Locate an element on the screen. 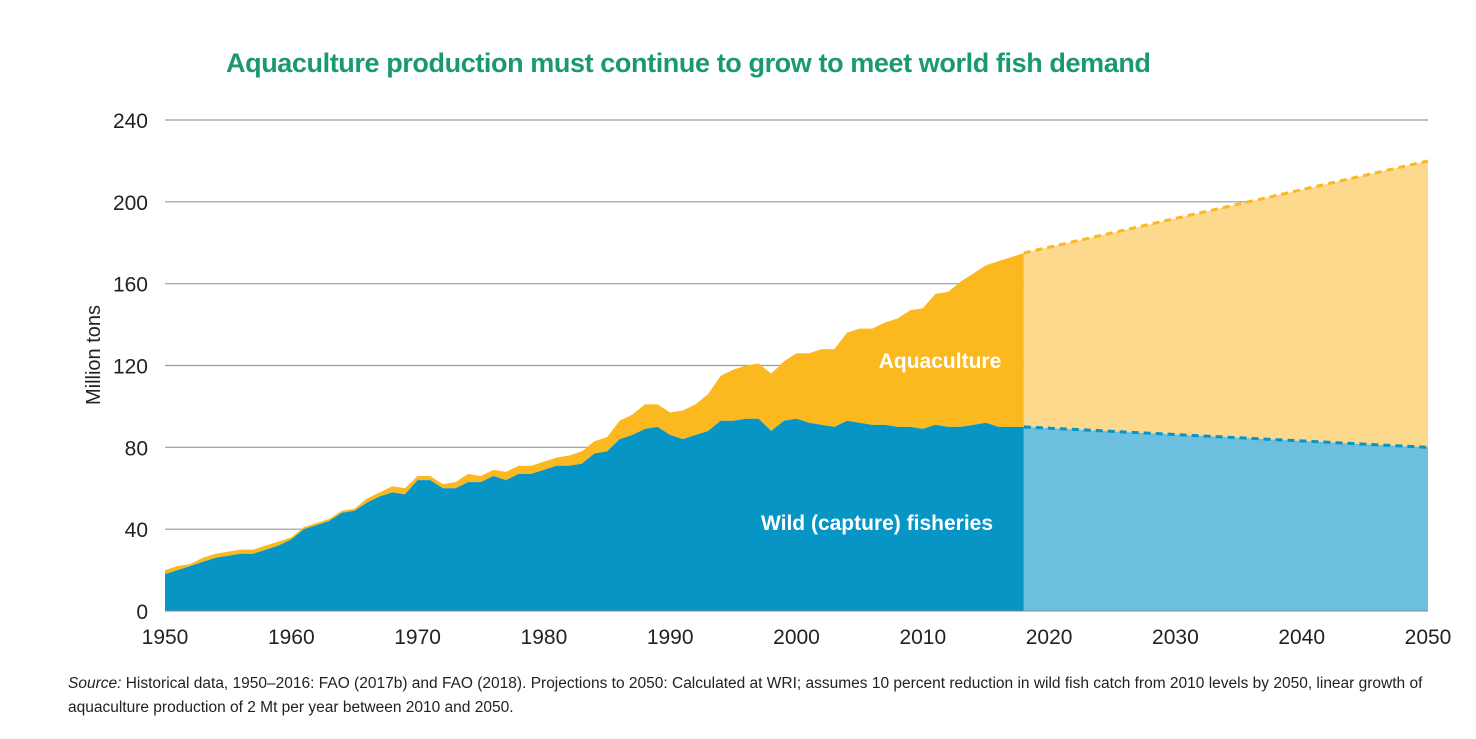  x-tick-label: 1960 is located at coordinates (291, 637).